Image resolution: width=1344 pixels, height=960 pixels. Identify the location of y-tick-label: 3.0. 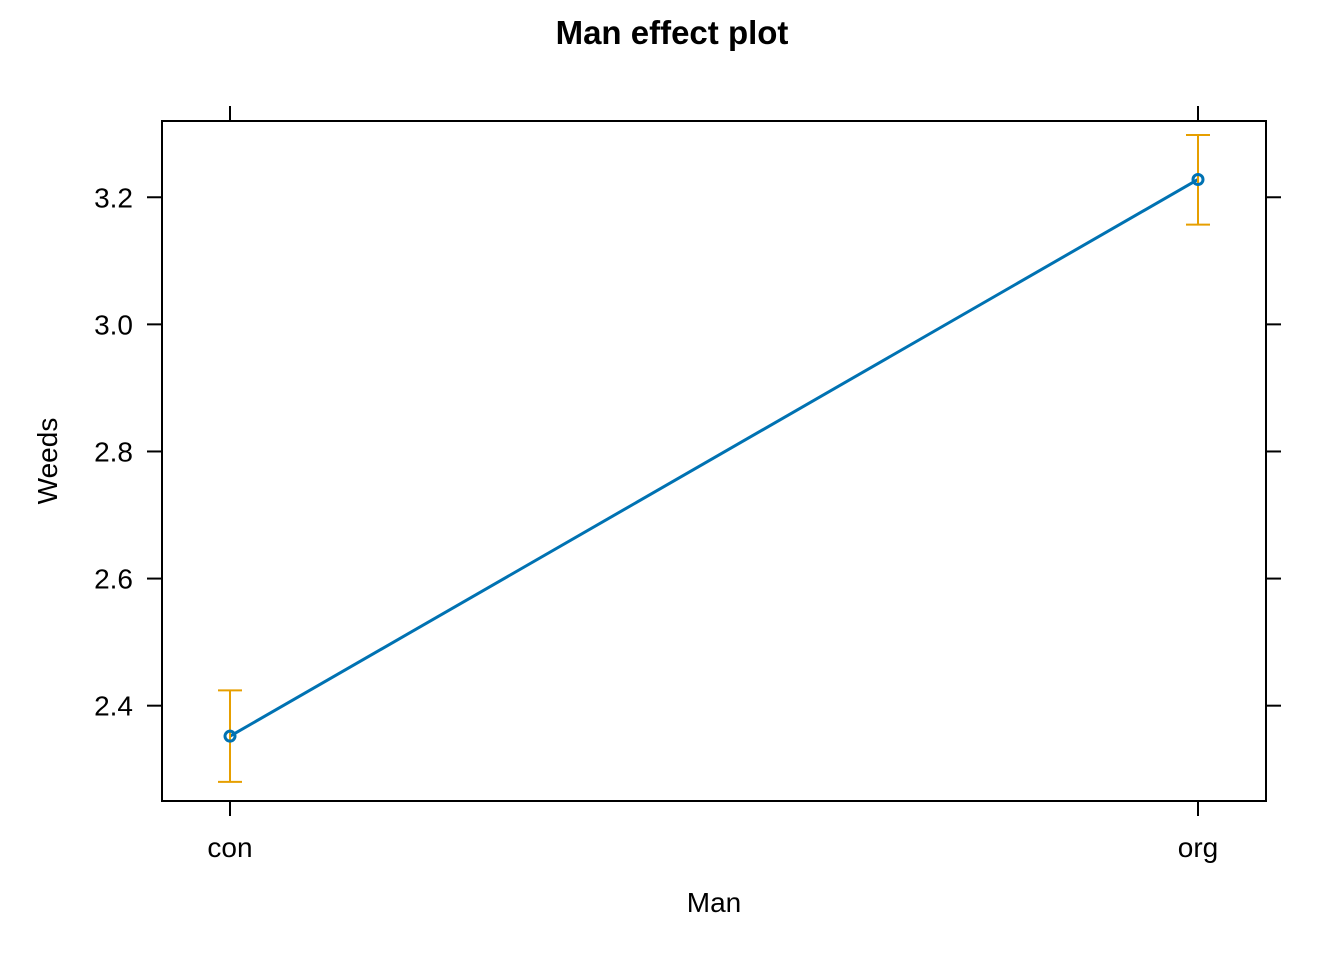
(113, 324).